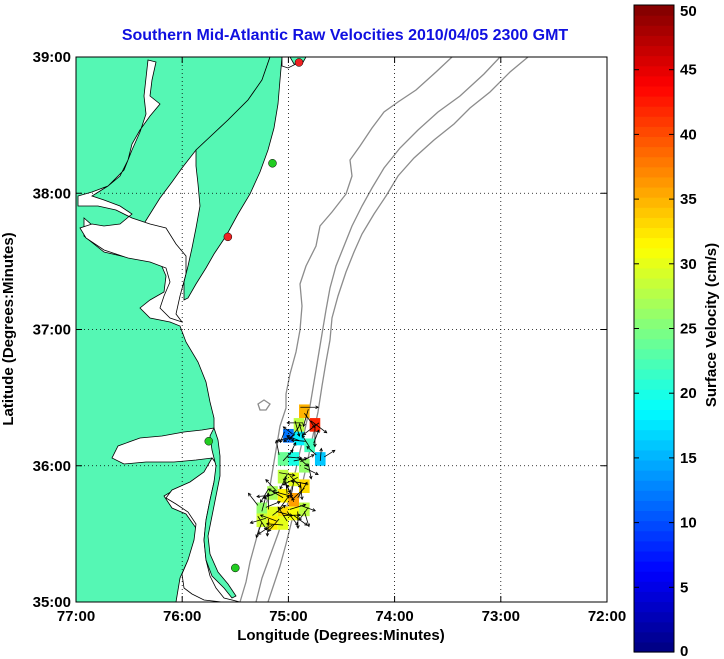 This screenshot has height=659, width=724. What do you see at coordinates (688, 393) in the screenshot?
I see `colorbar-tick-label: 20` at bounding box center [688, 393].